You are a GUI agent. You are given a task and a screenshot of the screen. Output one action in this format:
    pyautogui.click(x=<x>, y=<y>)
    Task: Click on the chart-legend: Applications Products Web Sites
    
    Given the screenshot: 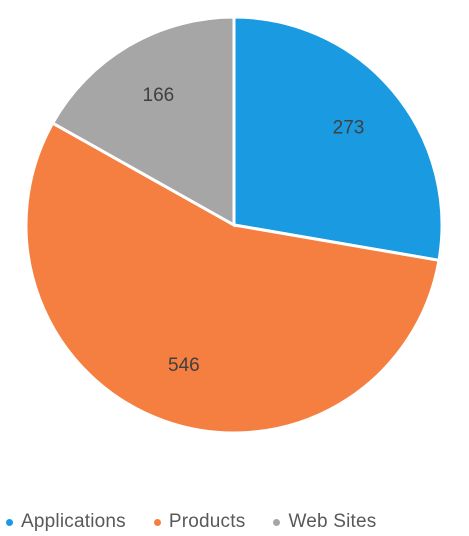 What is the action you would take?
    pyautogui.click(x=234, y=522)
    